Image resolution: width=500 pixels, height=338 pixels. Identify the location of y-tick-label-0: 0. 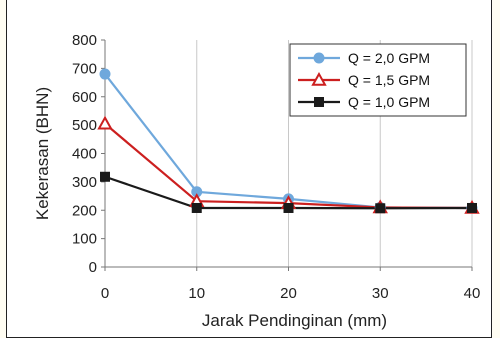
(93, 267).